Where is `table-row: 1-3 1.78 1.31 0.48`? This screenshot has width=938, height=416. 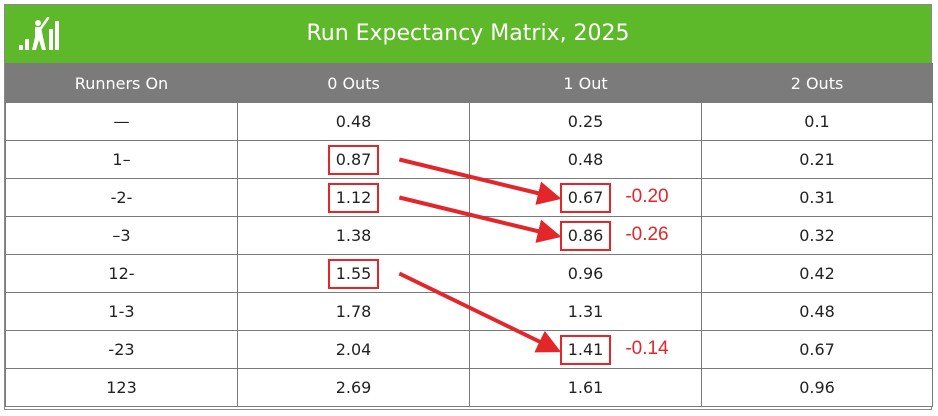 table-row: 1-3 1.78 1.31 0.48 is located at coordinates (469, 311).